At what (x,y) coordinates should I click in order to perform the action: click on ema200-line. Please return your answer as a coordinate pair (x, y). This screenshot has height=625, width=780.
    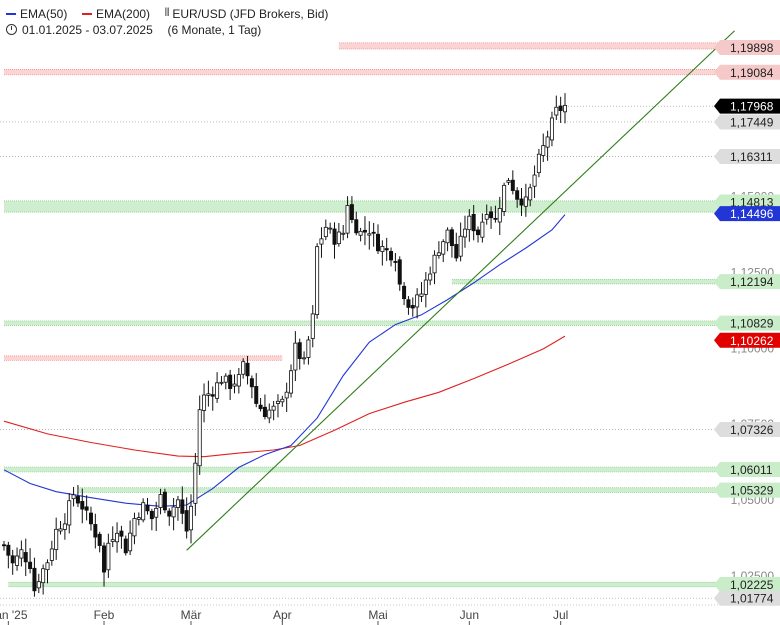
    Looking at the image, I should click on (284, 396).